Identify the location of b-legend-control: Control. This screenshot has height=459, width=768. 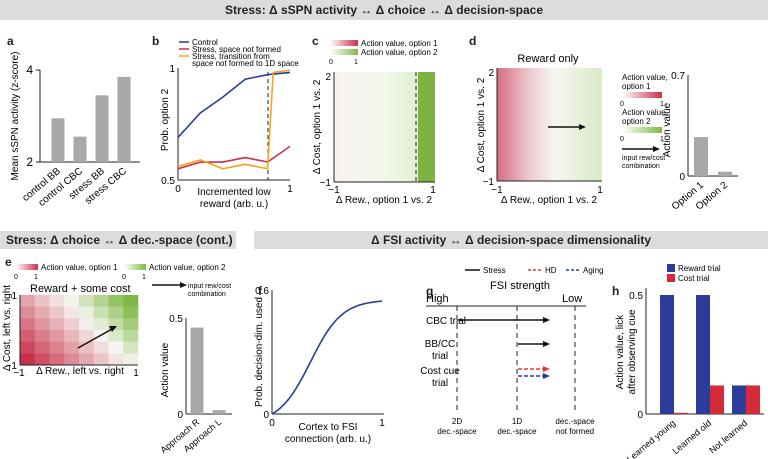
(205, 42).